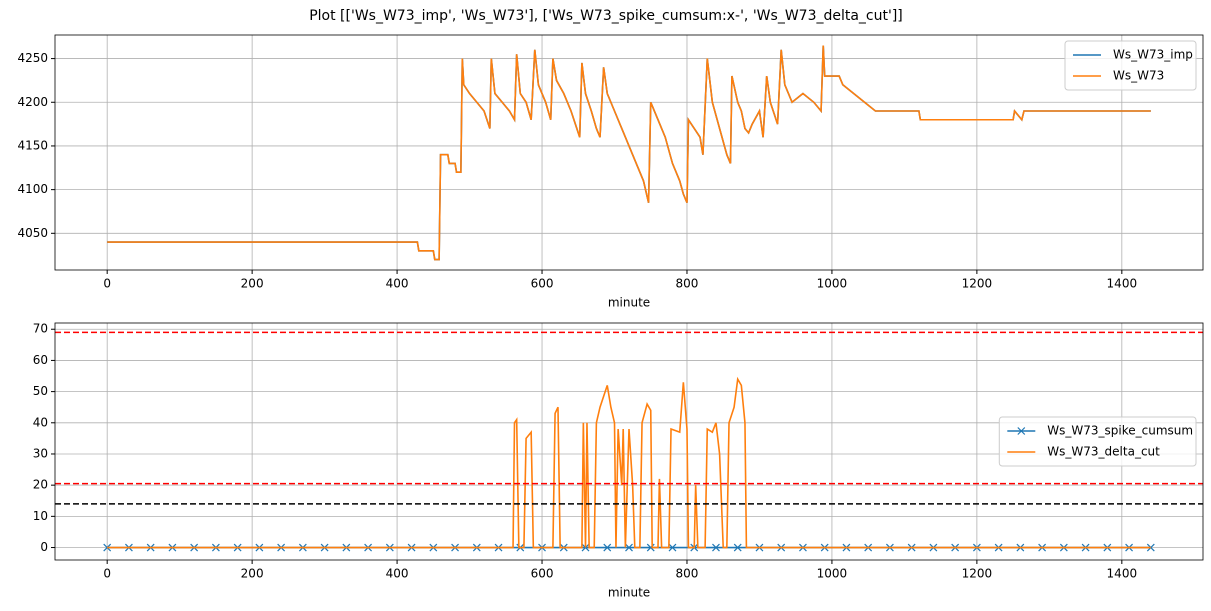  Describe the element at coordinates (40, 422) in the screenshot. I see `y-tick-label: 40` at that location.